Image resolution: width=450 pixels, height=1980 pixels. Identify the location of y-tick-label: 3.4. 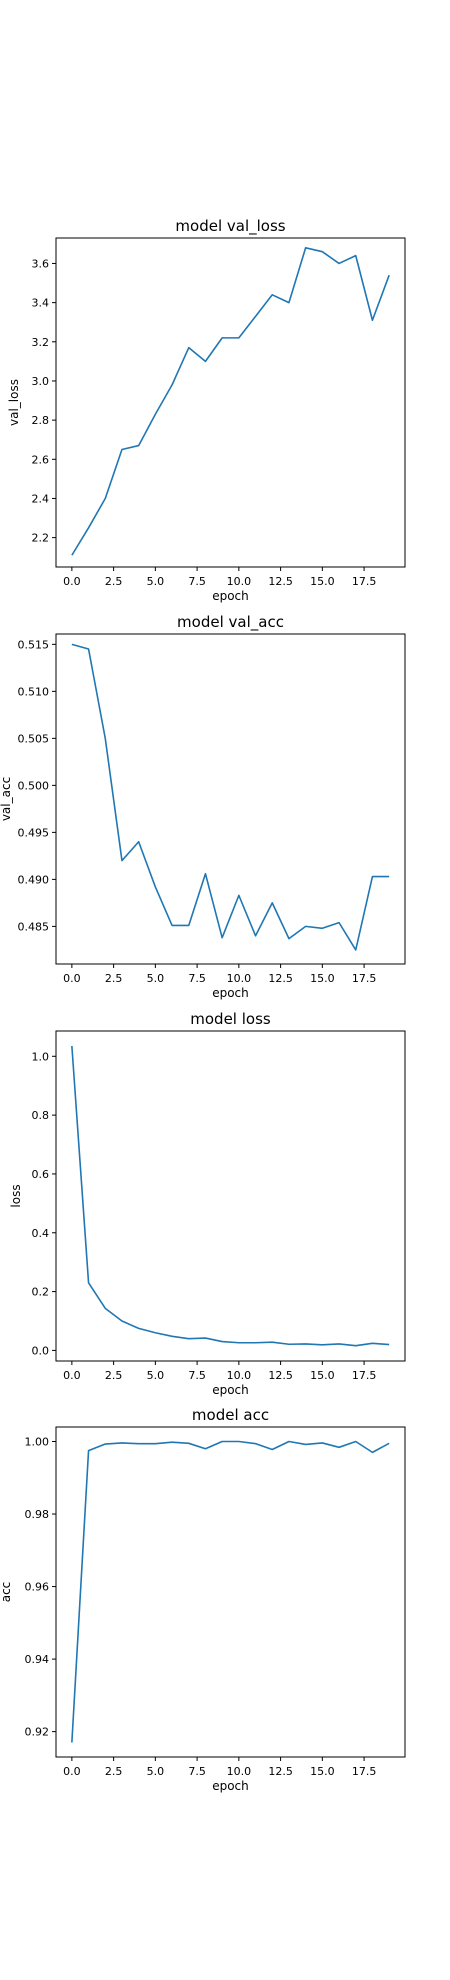
(41, 303).